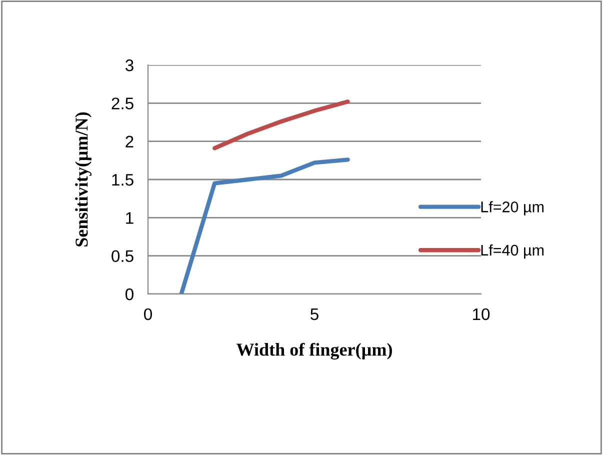 The height and width of the screenshot is (455, 603). Describe the element at coordinates (130, 218) in the screenshot. I see `y-tick-label: 1` at that location.